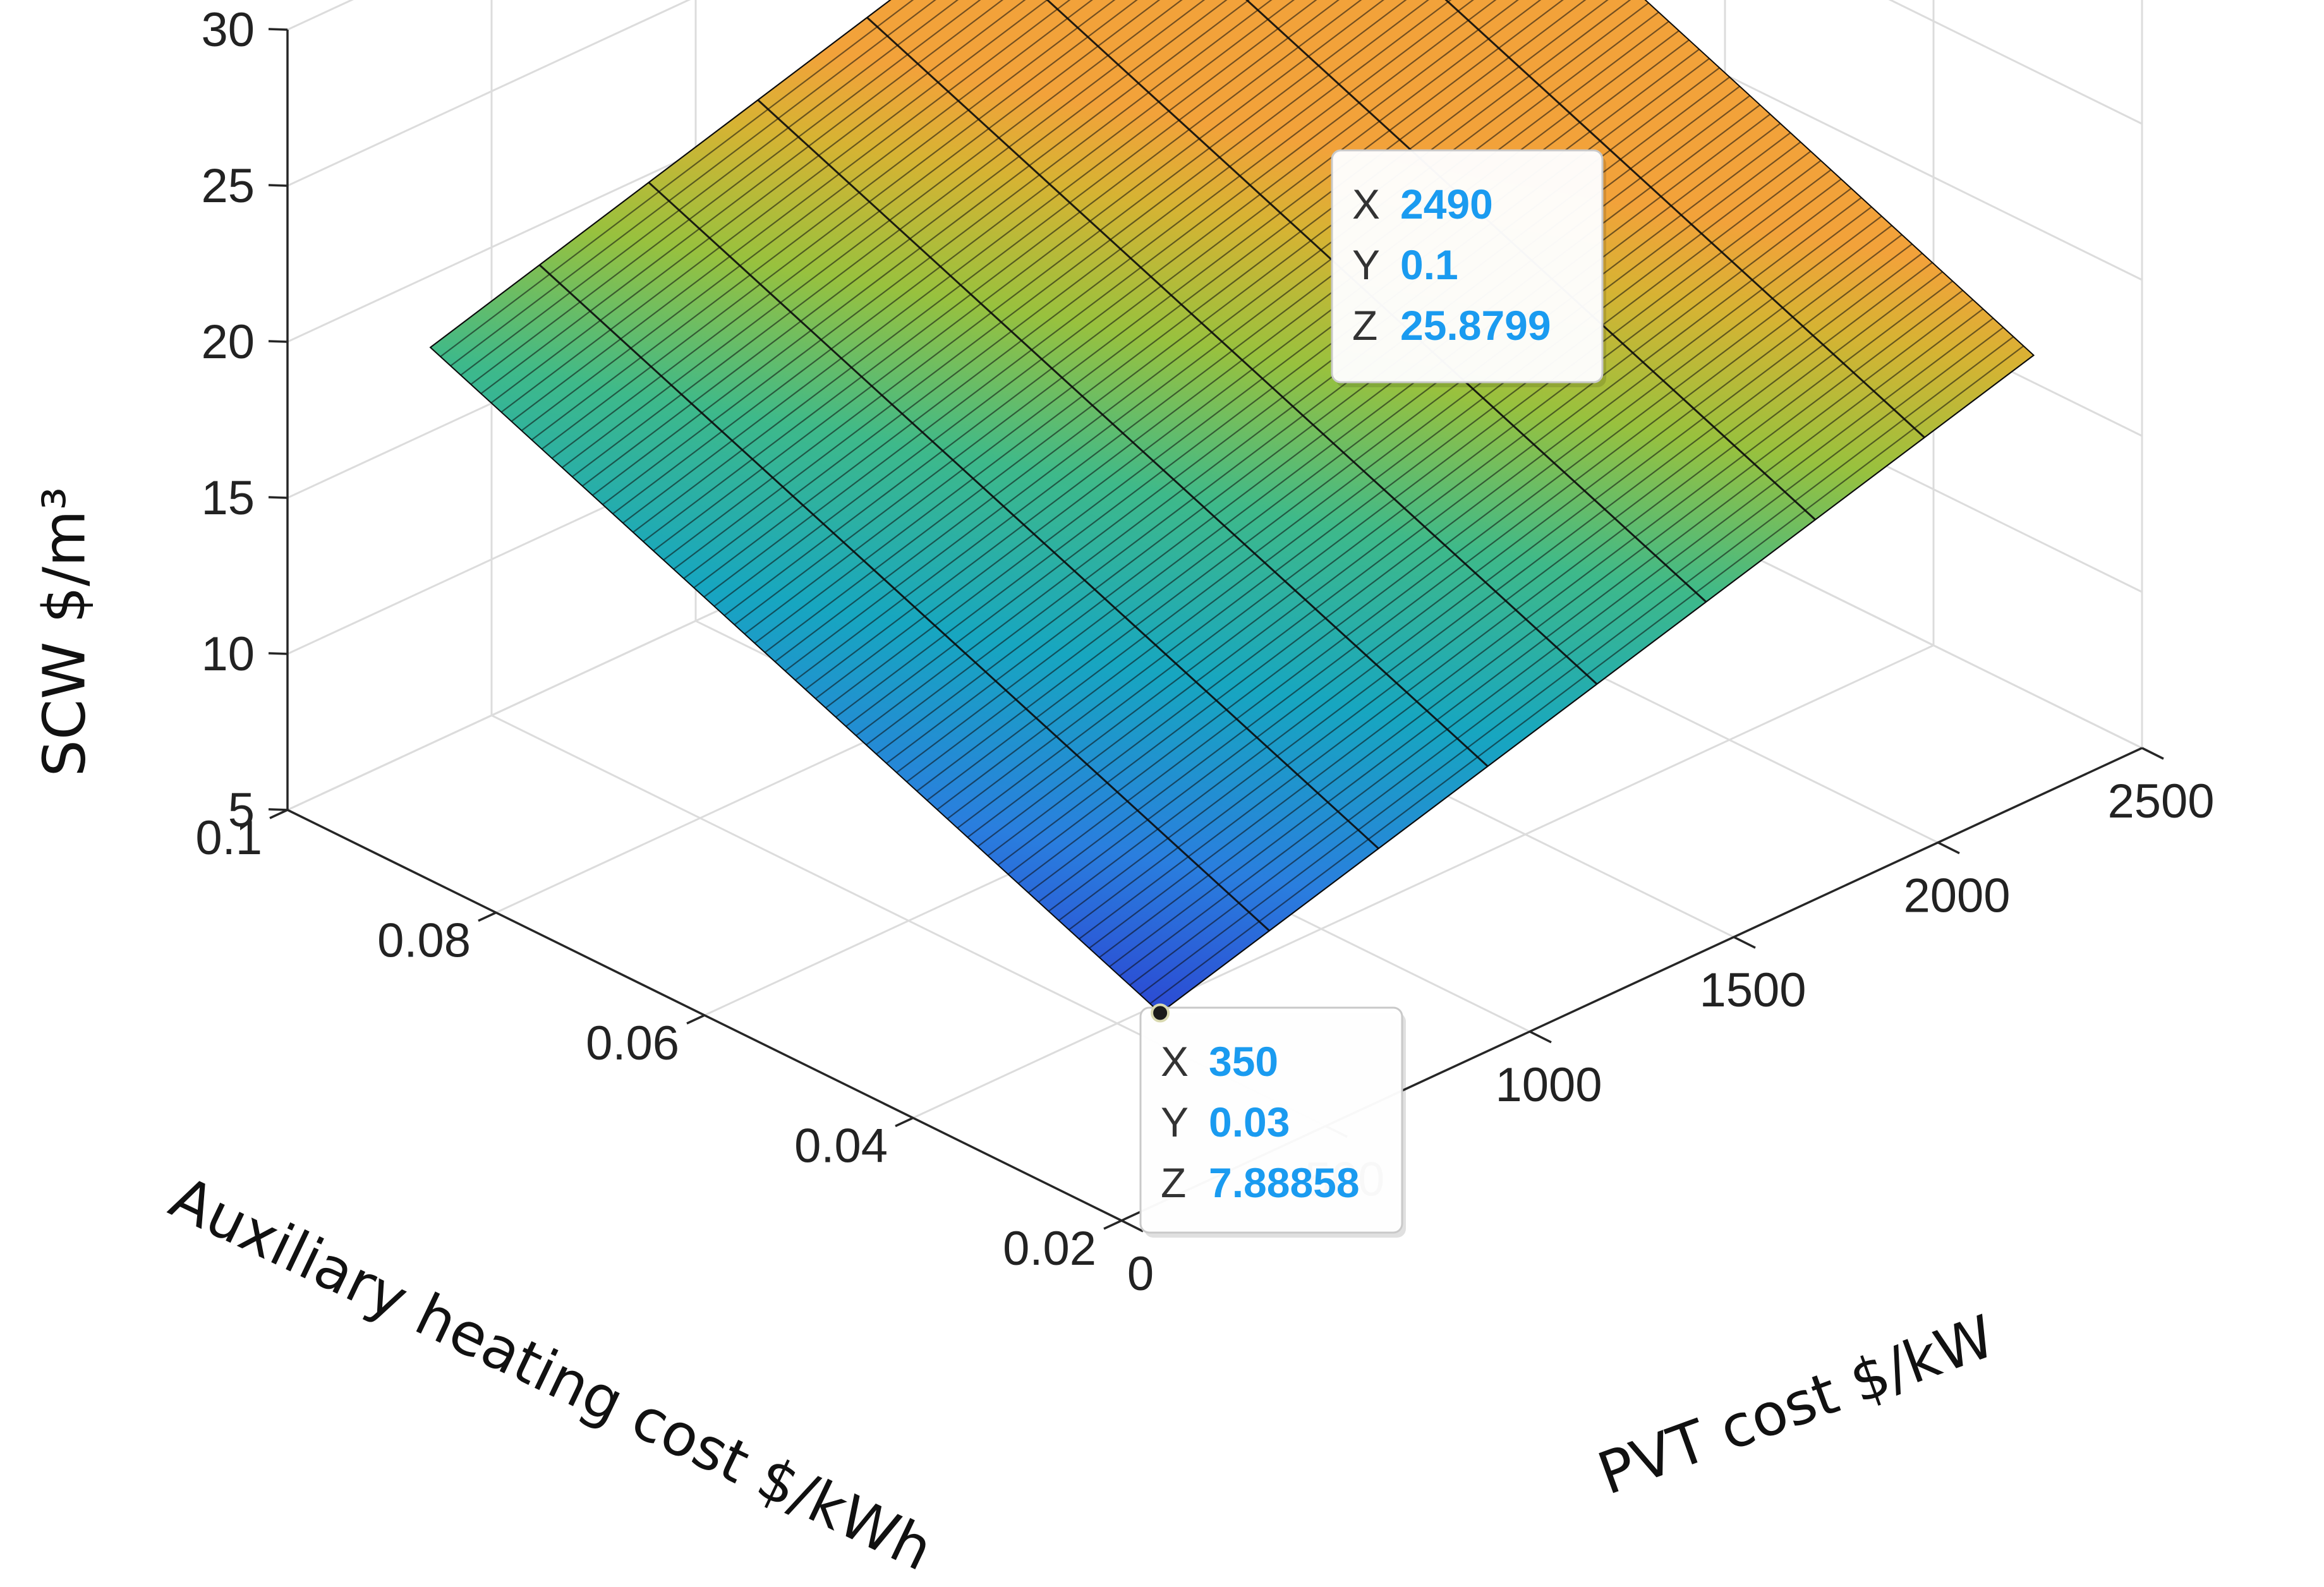 The image size is (2324, 1587). I want to click on z-tick-label: 25, so click(228, 186).